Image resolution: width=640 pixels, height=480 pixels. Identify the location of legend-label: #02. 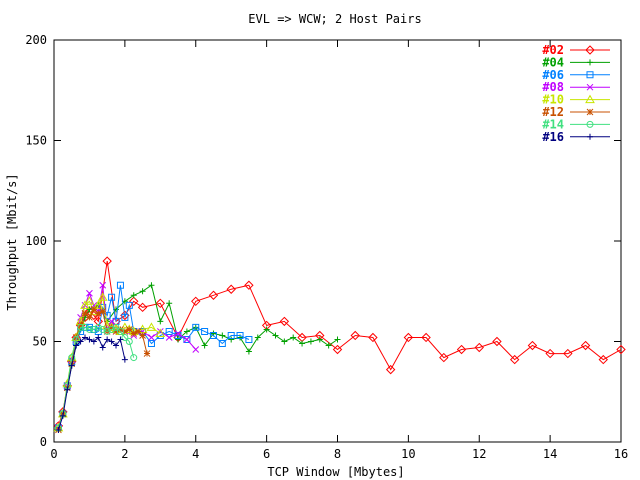
(553, 50).